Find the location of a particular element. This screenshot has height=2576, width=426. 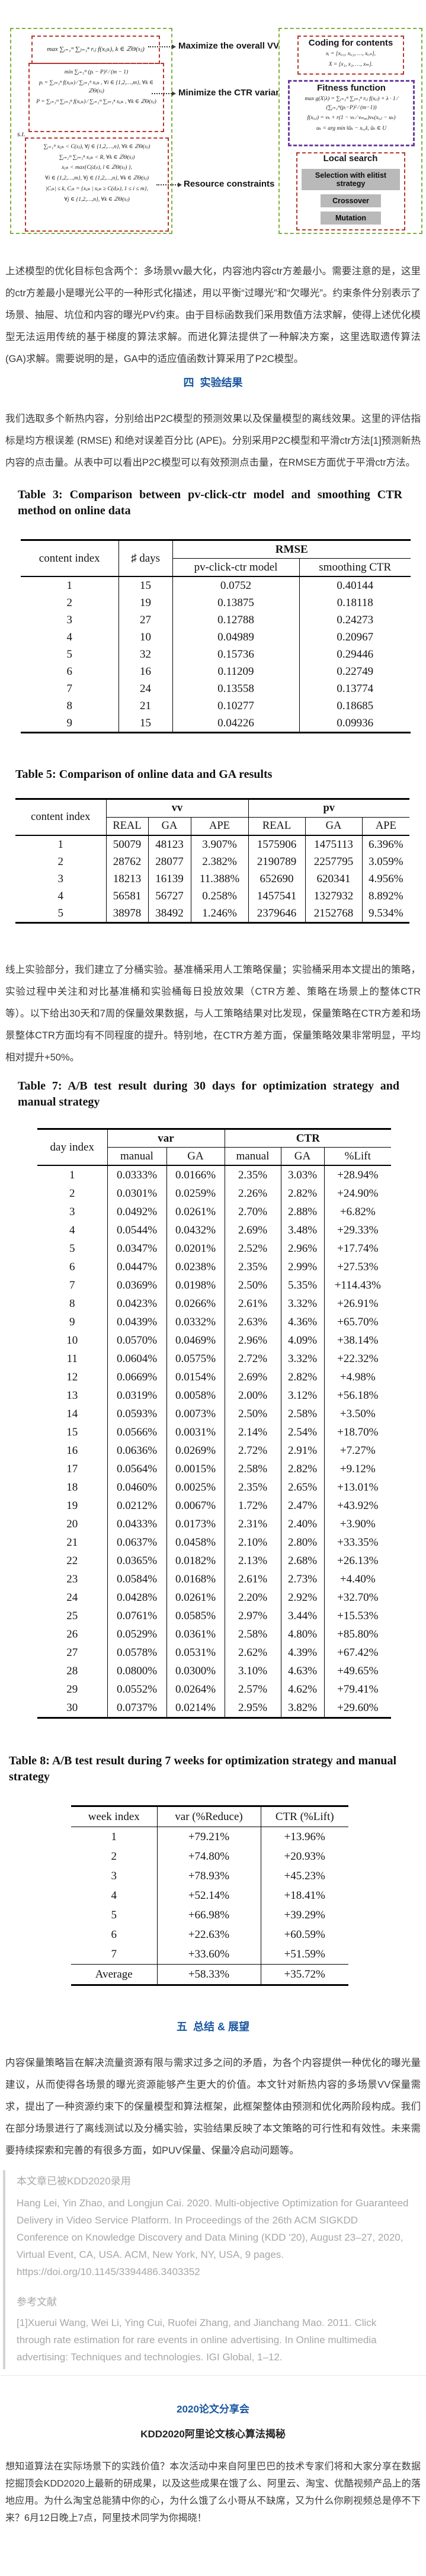

table-row: 16 0.0636% 0.0269% 2.72% 2.91% +7.27% is located at coordinates (214, 1450).